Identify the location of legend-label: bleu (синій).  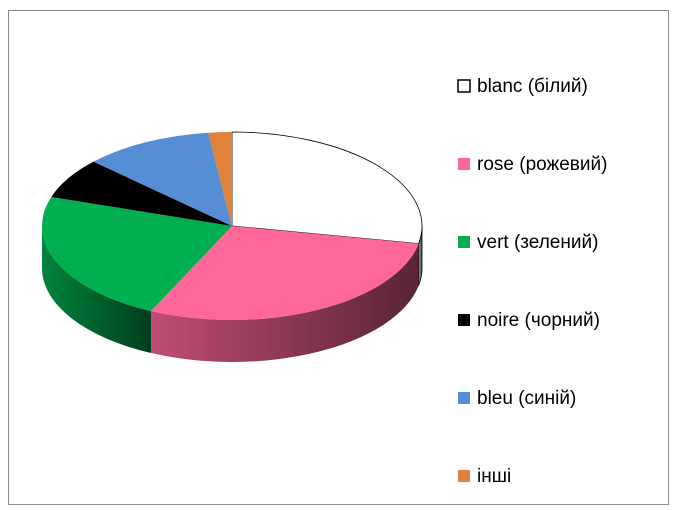
(526, 398).